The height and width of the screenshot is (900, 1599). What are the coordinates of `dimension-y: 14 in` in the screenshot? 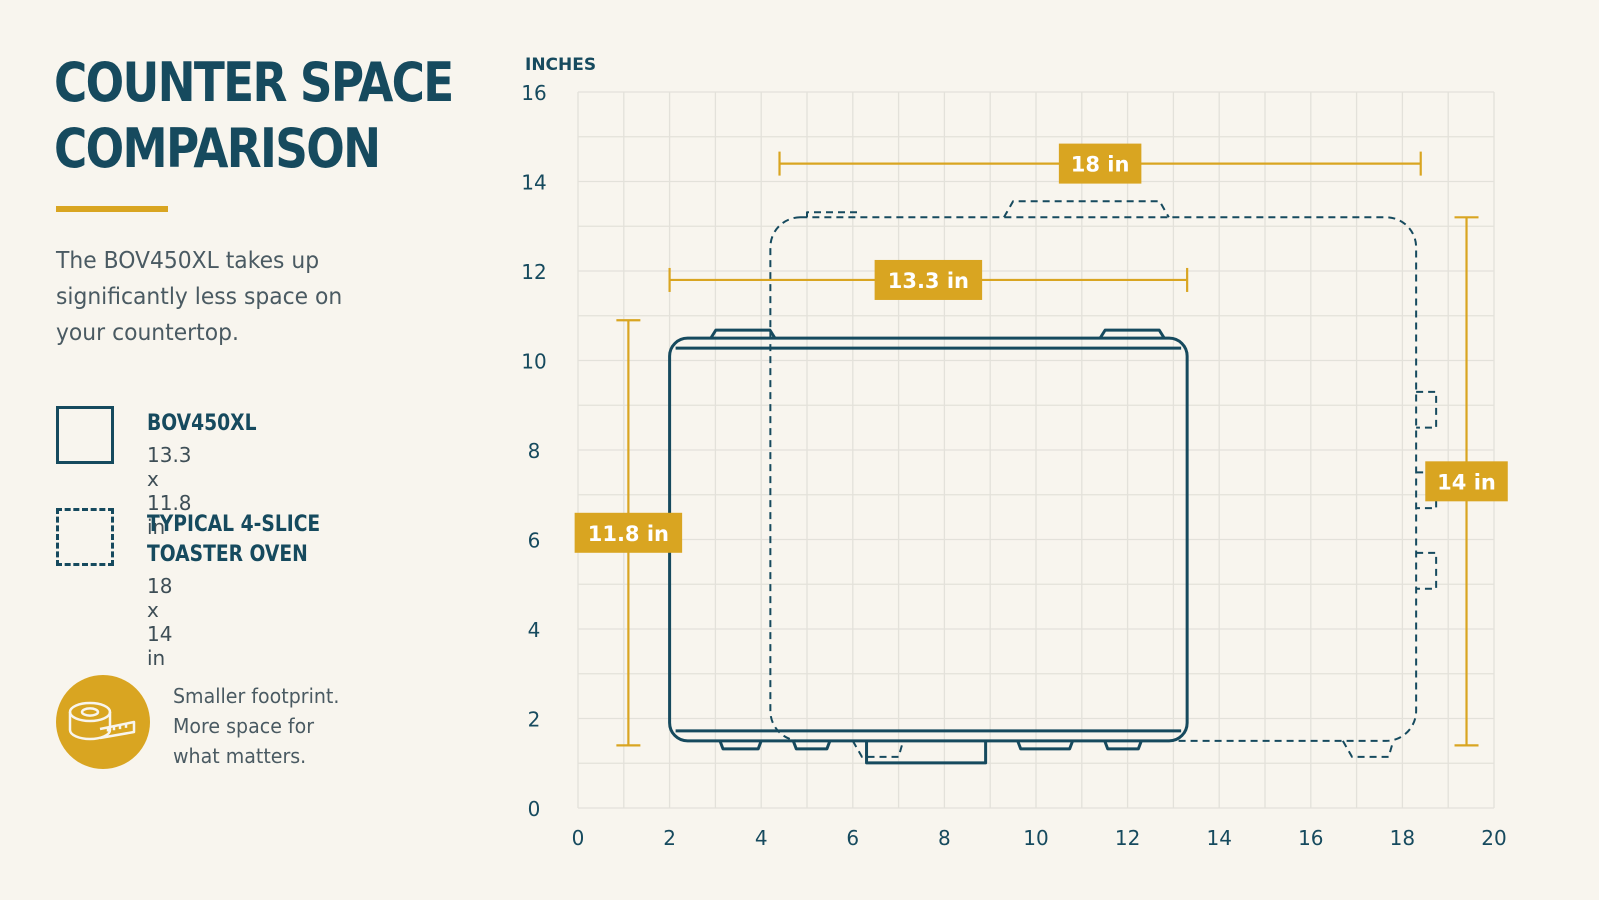 It's located at (1466, 481).